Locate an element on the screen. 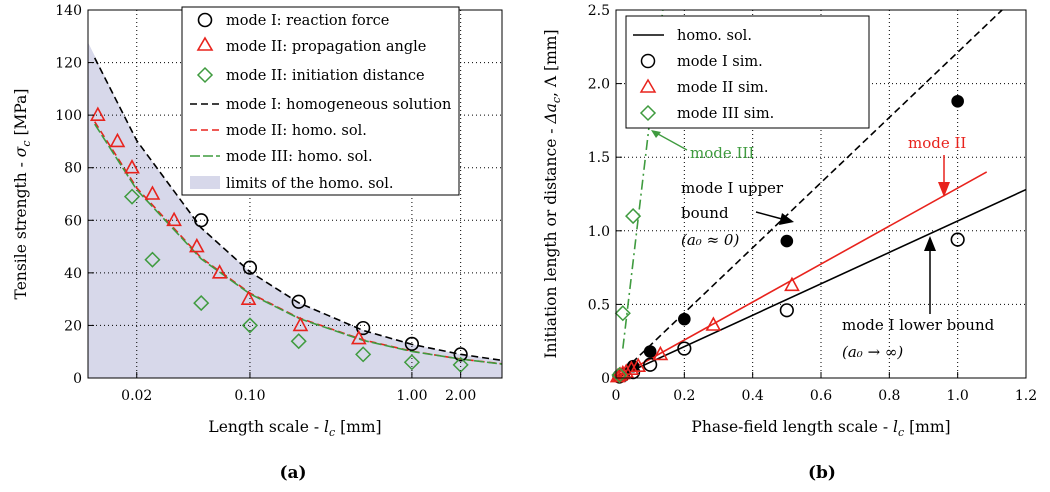  x-tick-label-b: 1.0 is located at coordinates (958, 396).